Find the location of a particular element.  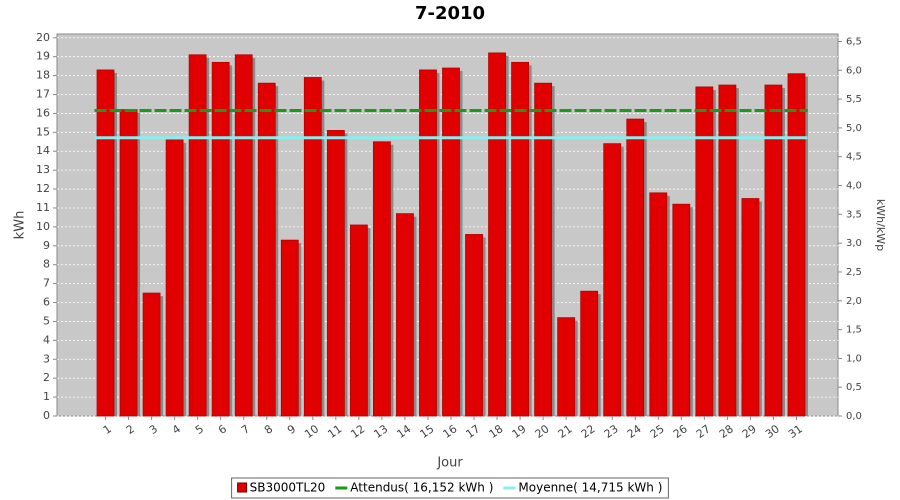

y-tick-label: 19 is located at coordinates (43, 56).